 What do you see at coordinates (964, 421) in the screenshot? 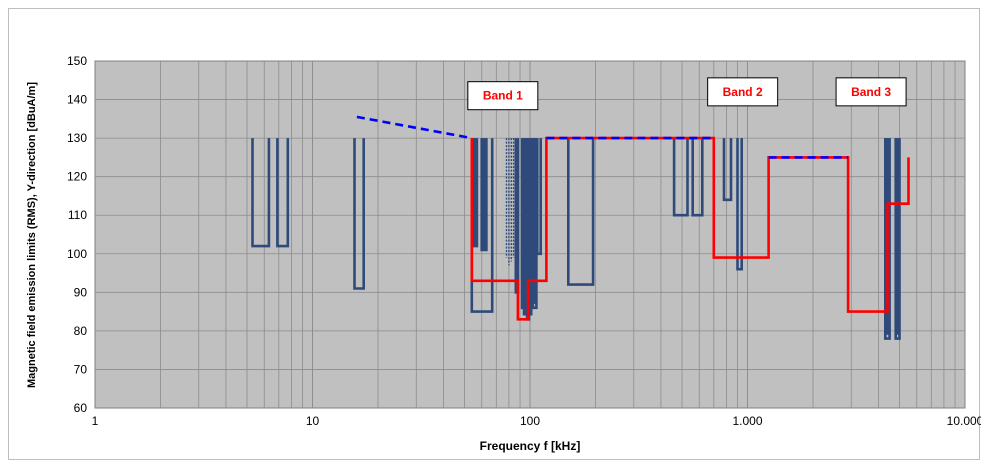
I see `x-tick-label: 10.000` at bounding box center [964, 421].